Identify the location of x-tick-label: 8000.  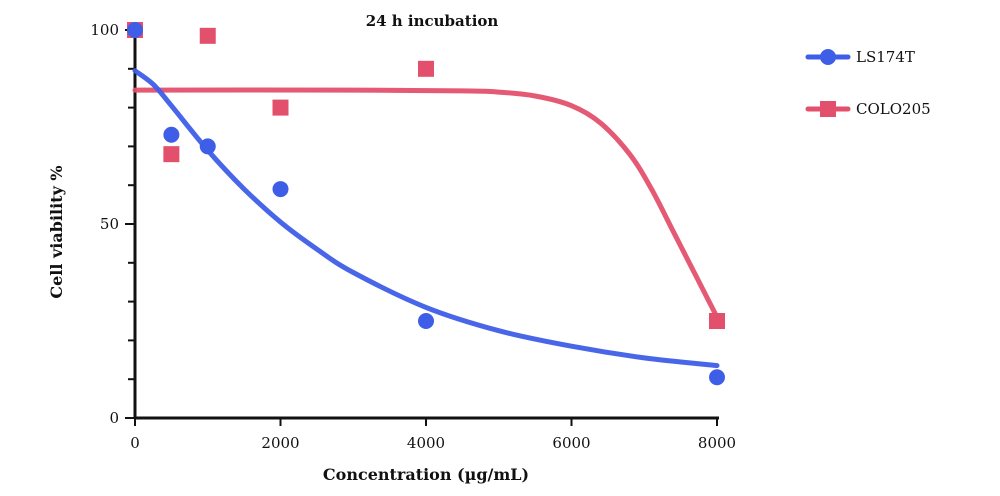
(717, 443).